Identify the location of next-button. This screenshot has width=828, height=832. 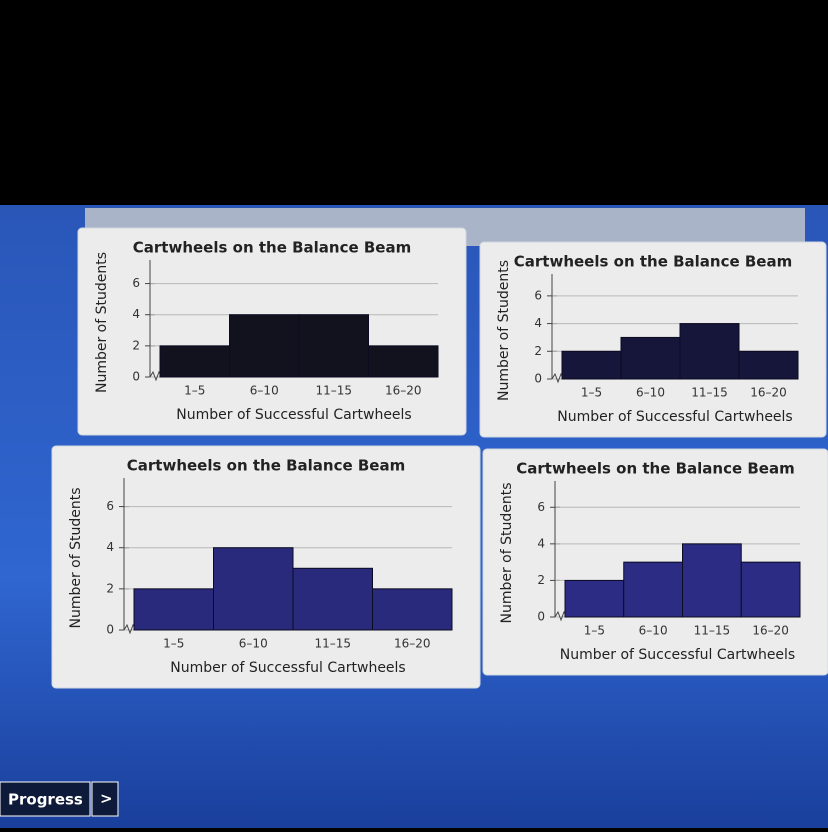
(105, 799).